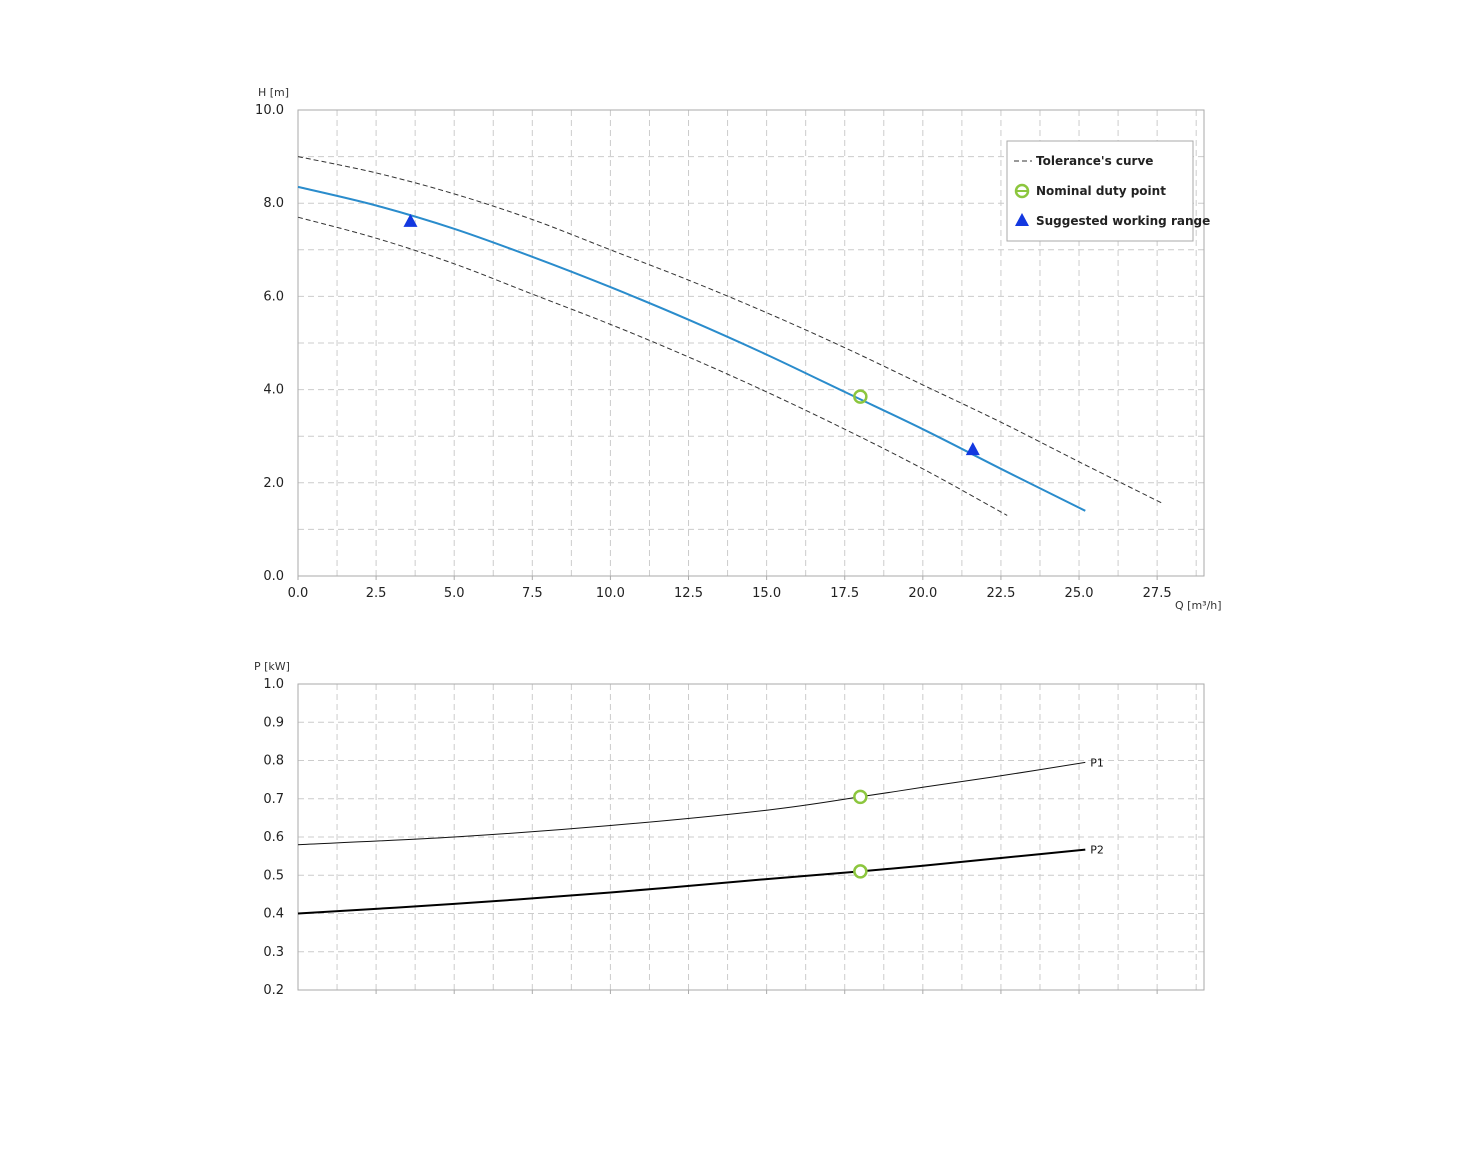  Describe the element at coordinates (273, 92) in the screenshot. I see `head-y-axis-label: H [m]` at that location.